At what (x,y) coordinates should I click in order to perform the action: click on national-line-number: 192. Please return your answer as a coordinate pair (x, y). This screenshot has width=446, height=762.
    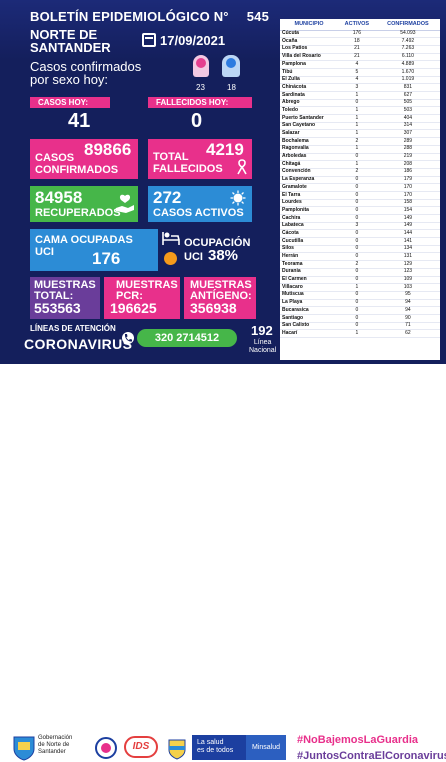
    Looking at the image, I should click on (262, 330).